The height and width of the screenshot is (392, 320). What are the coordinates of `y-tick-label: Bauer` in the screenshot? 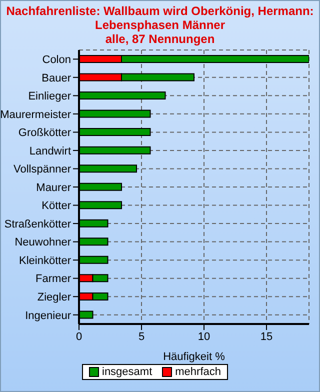 It's located at (57, 78).